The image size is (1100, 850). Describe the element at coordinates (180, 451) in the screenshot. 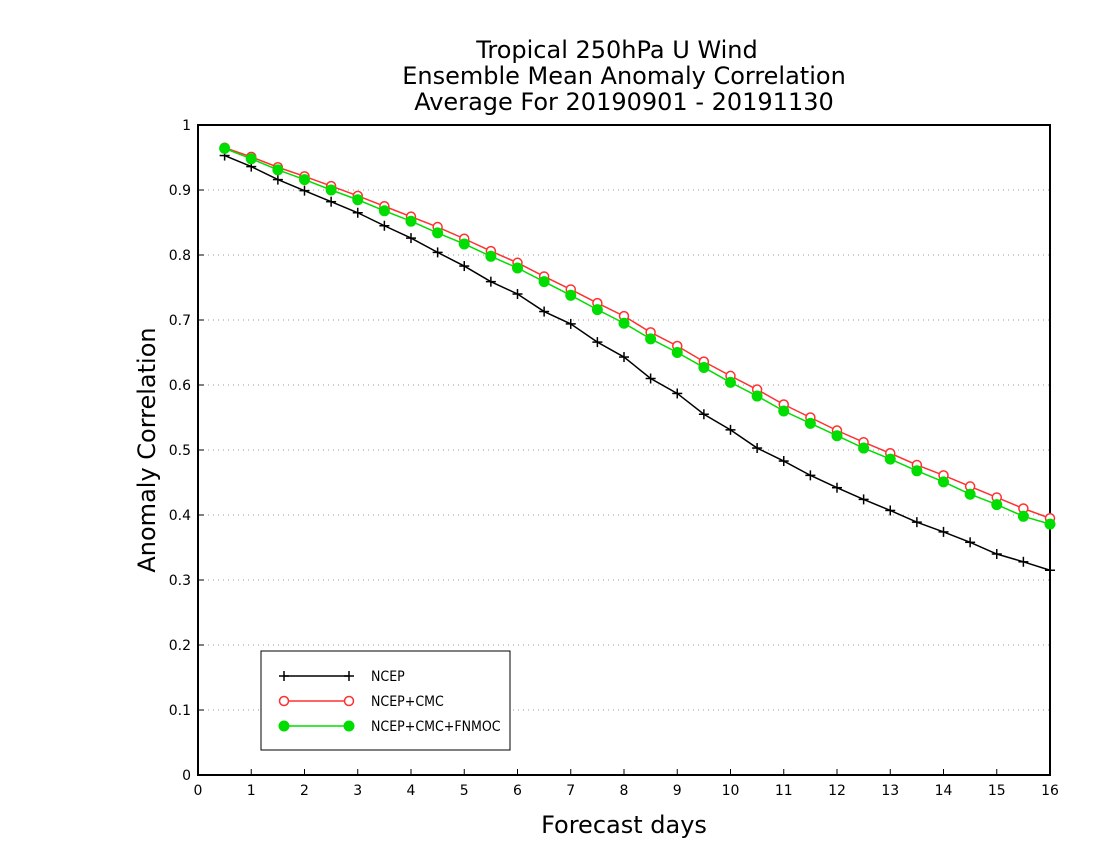

I see `y-tick-label: 0.5` at that location.